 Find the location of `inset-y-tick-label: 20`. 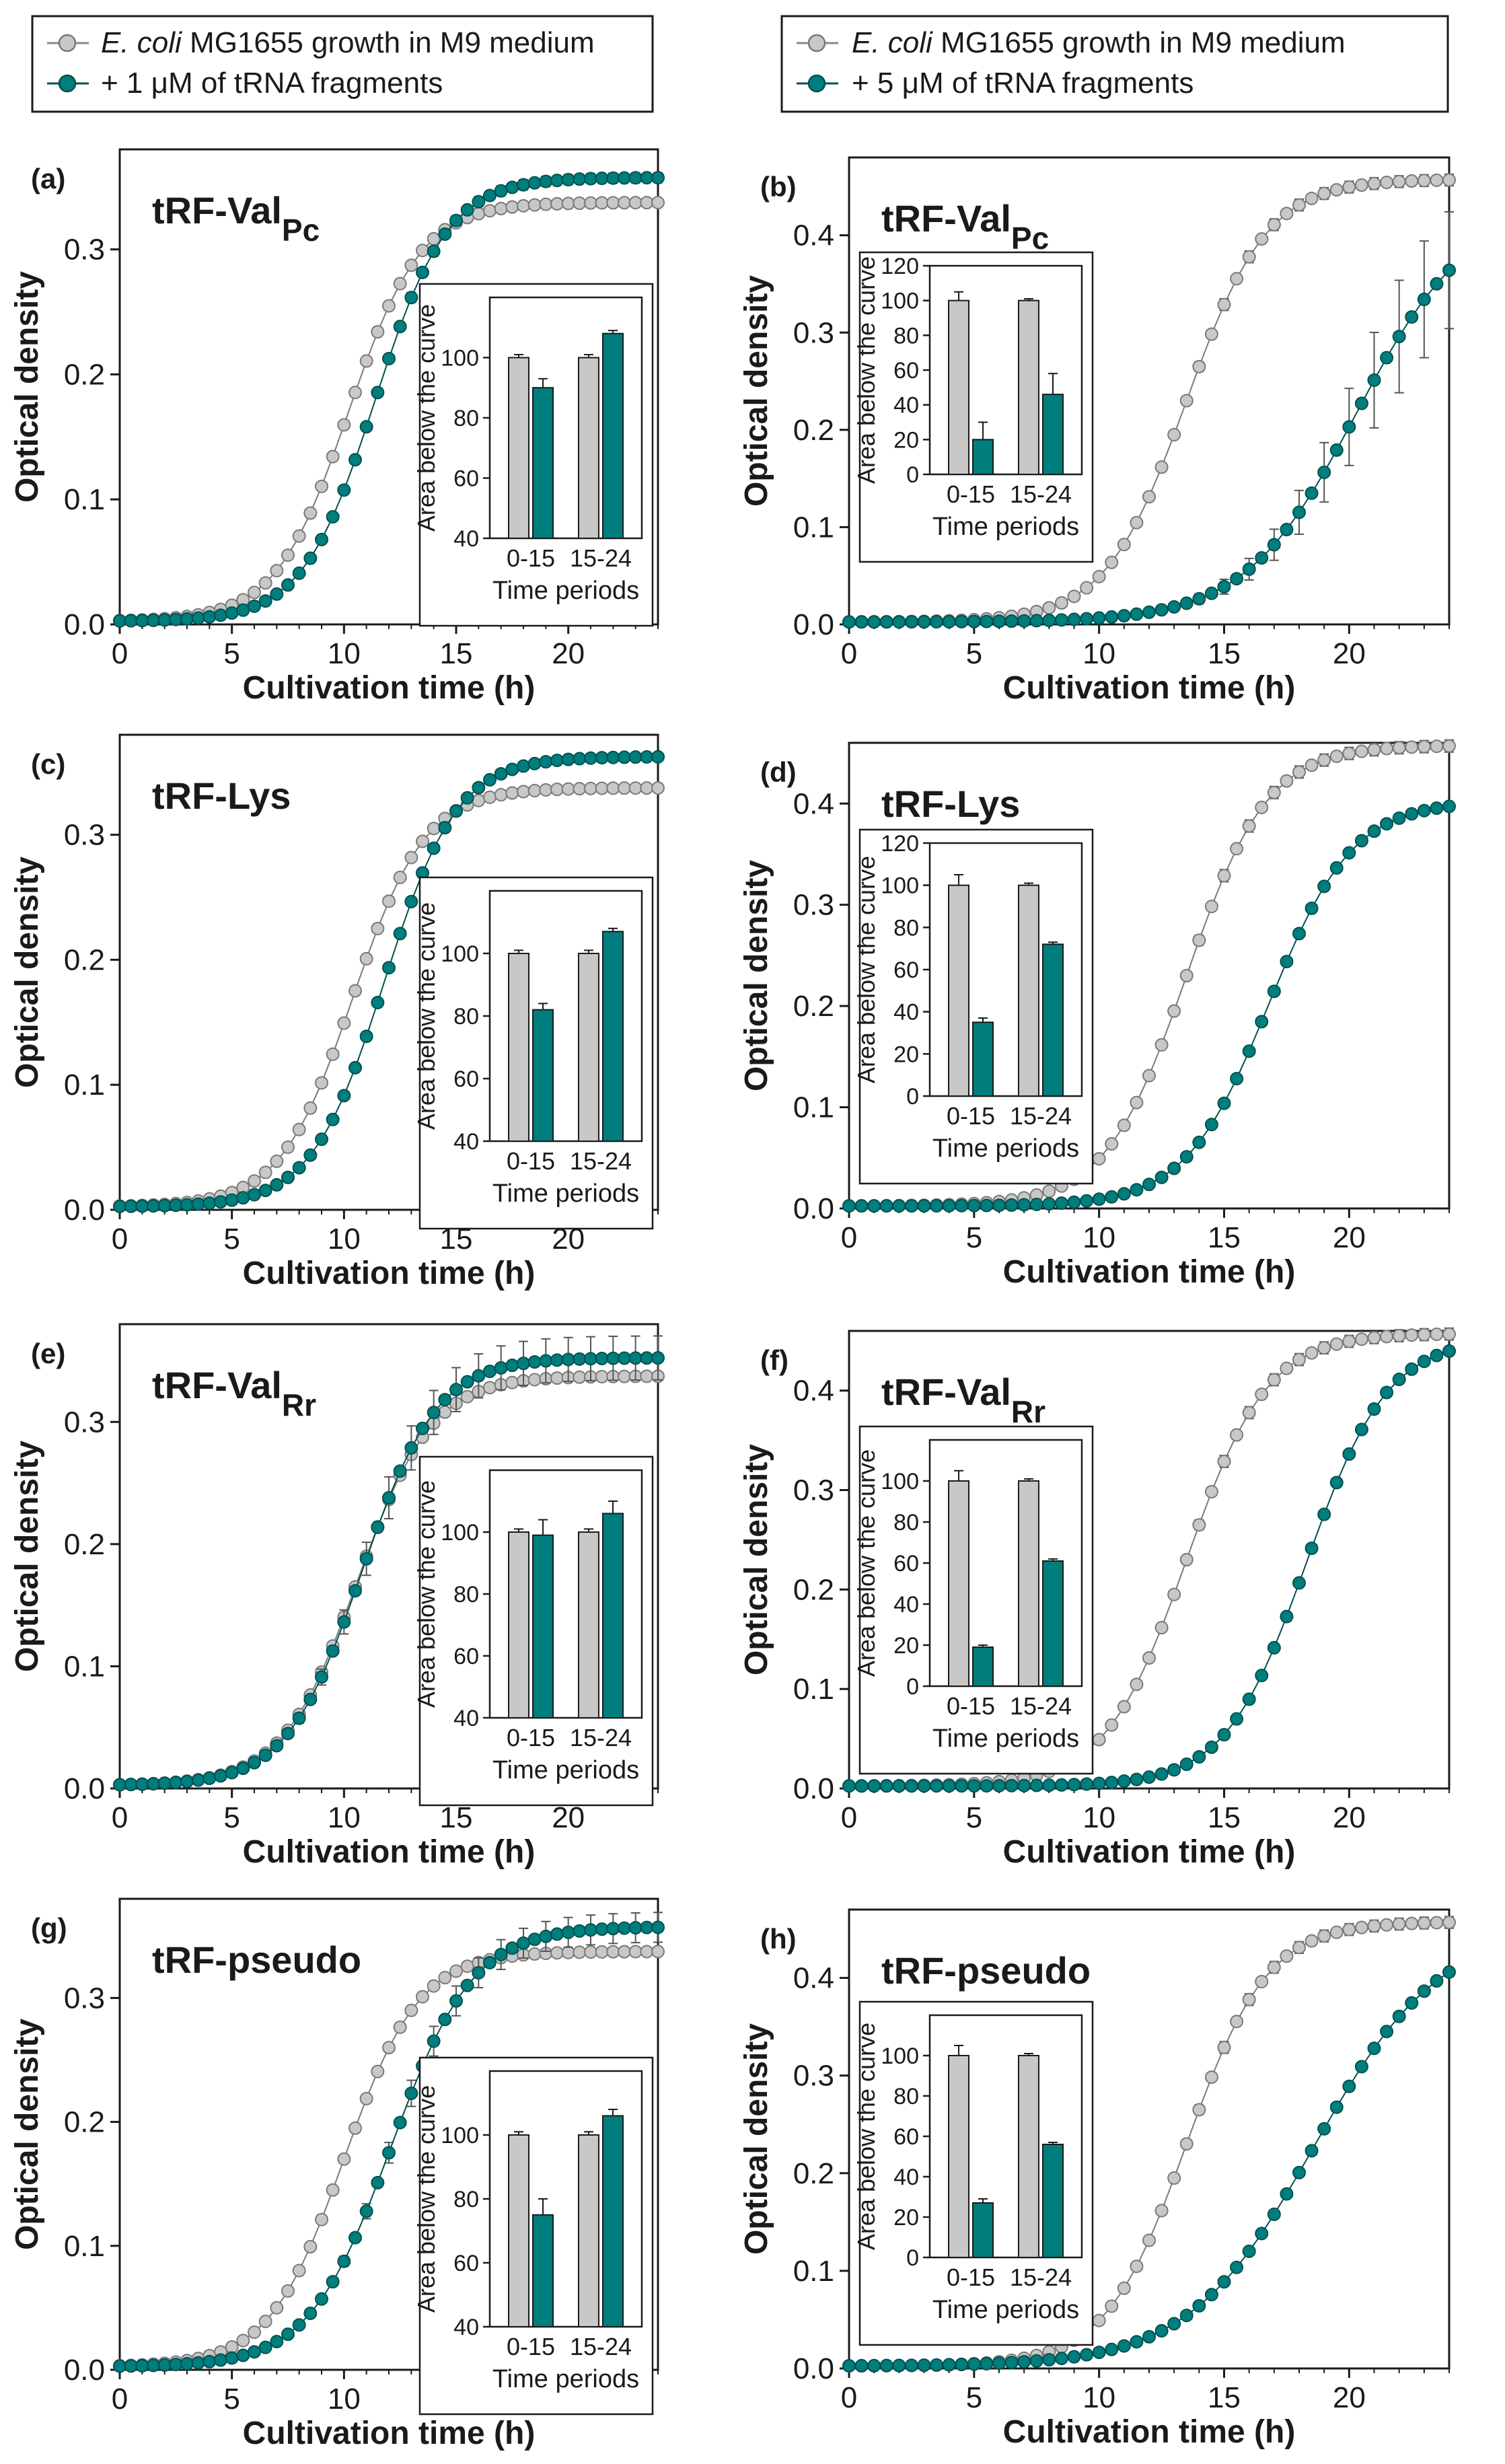

inset-y-tick-label: 20 is located at coordinates (906, 1054).